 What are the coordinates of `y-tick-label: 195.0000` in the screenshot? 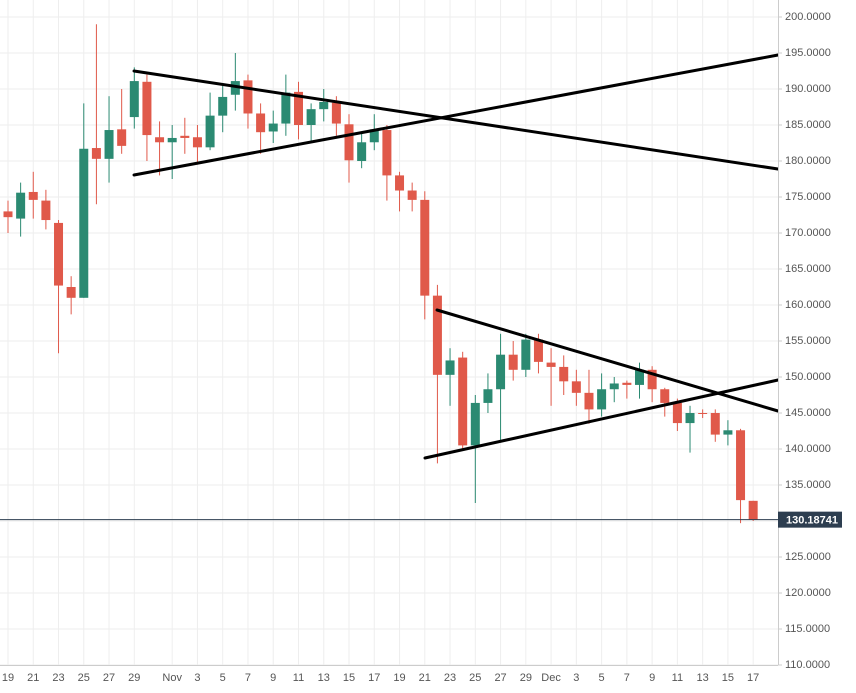 It's located at (808, 53).